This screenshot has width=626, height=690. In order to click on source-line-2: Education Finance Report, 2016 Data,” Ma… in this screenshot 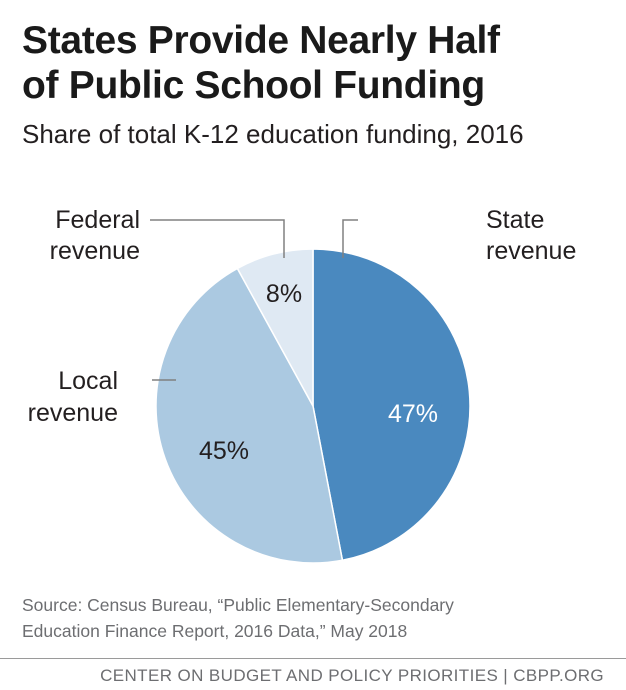, I will do `click(215, 631)`.